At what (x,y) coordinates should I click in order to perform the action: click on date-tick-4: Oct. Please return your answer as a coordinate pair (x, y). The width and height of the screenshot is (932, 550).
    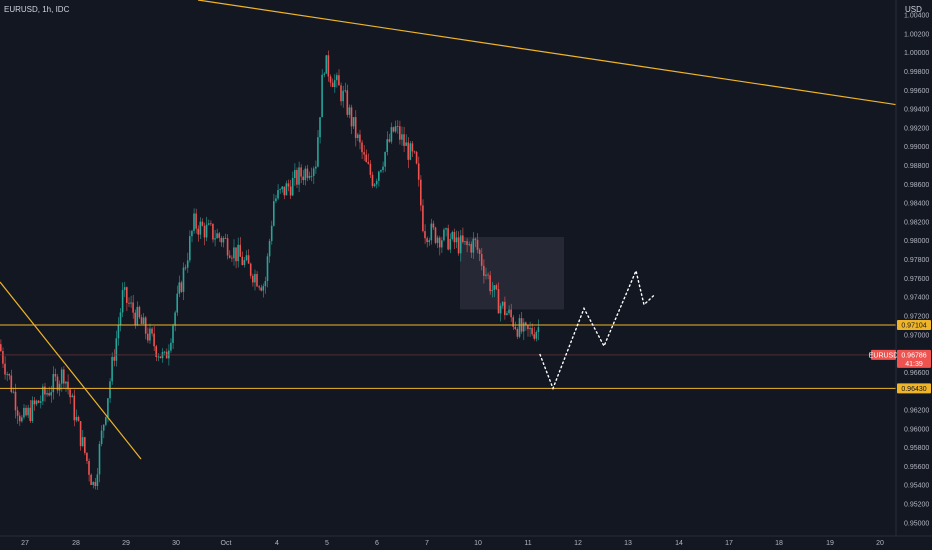
    Looking at the image, I should click on (226, 543).